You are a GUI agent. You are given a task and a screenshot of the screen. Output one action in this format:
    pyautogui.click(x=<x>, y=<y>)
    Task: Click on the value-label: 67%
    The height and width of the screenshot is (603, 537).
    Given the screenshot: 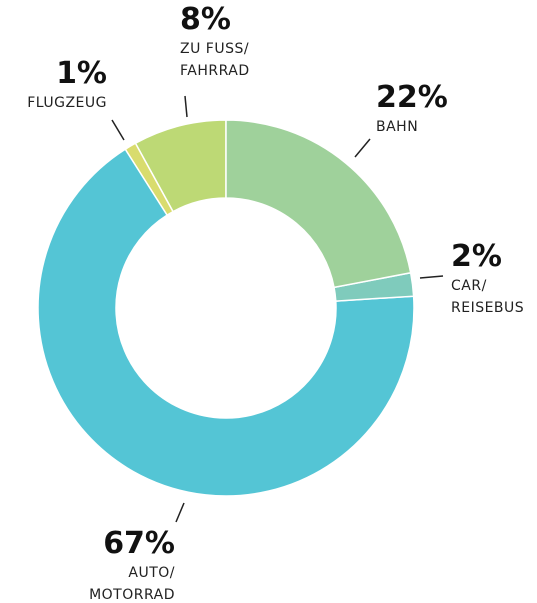 What is the action you would take?
    pyautogui.click(x=139, y=543)
    